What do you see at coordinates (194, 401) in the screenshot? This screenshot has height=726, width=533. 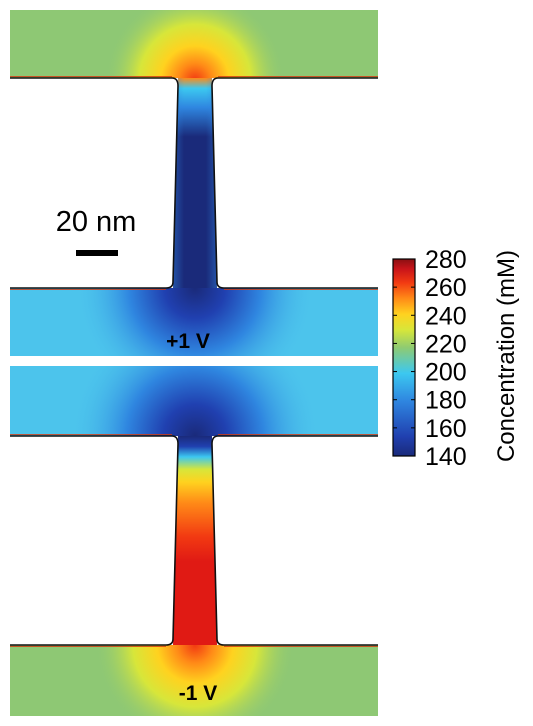 I see `upper-reservoir-bottom` at bounding box center [194, 401].